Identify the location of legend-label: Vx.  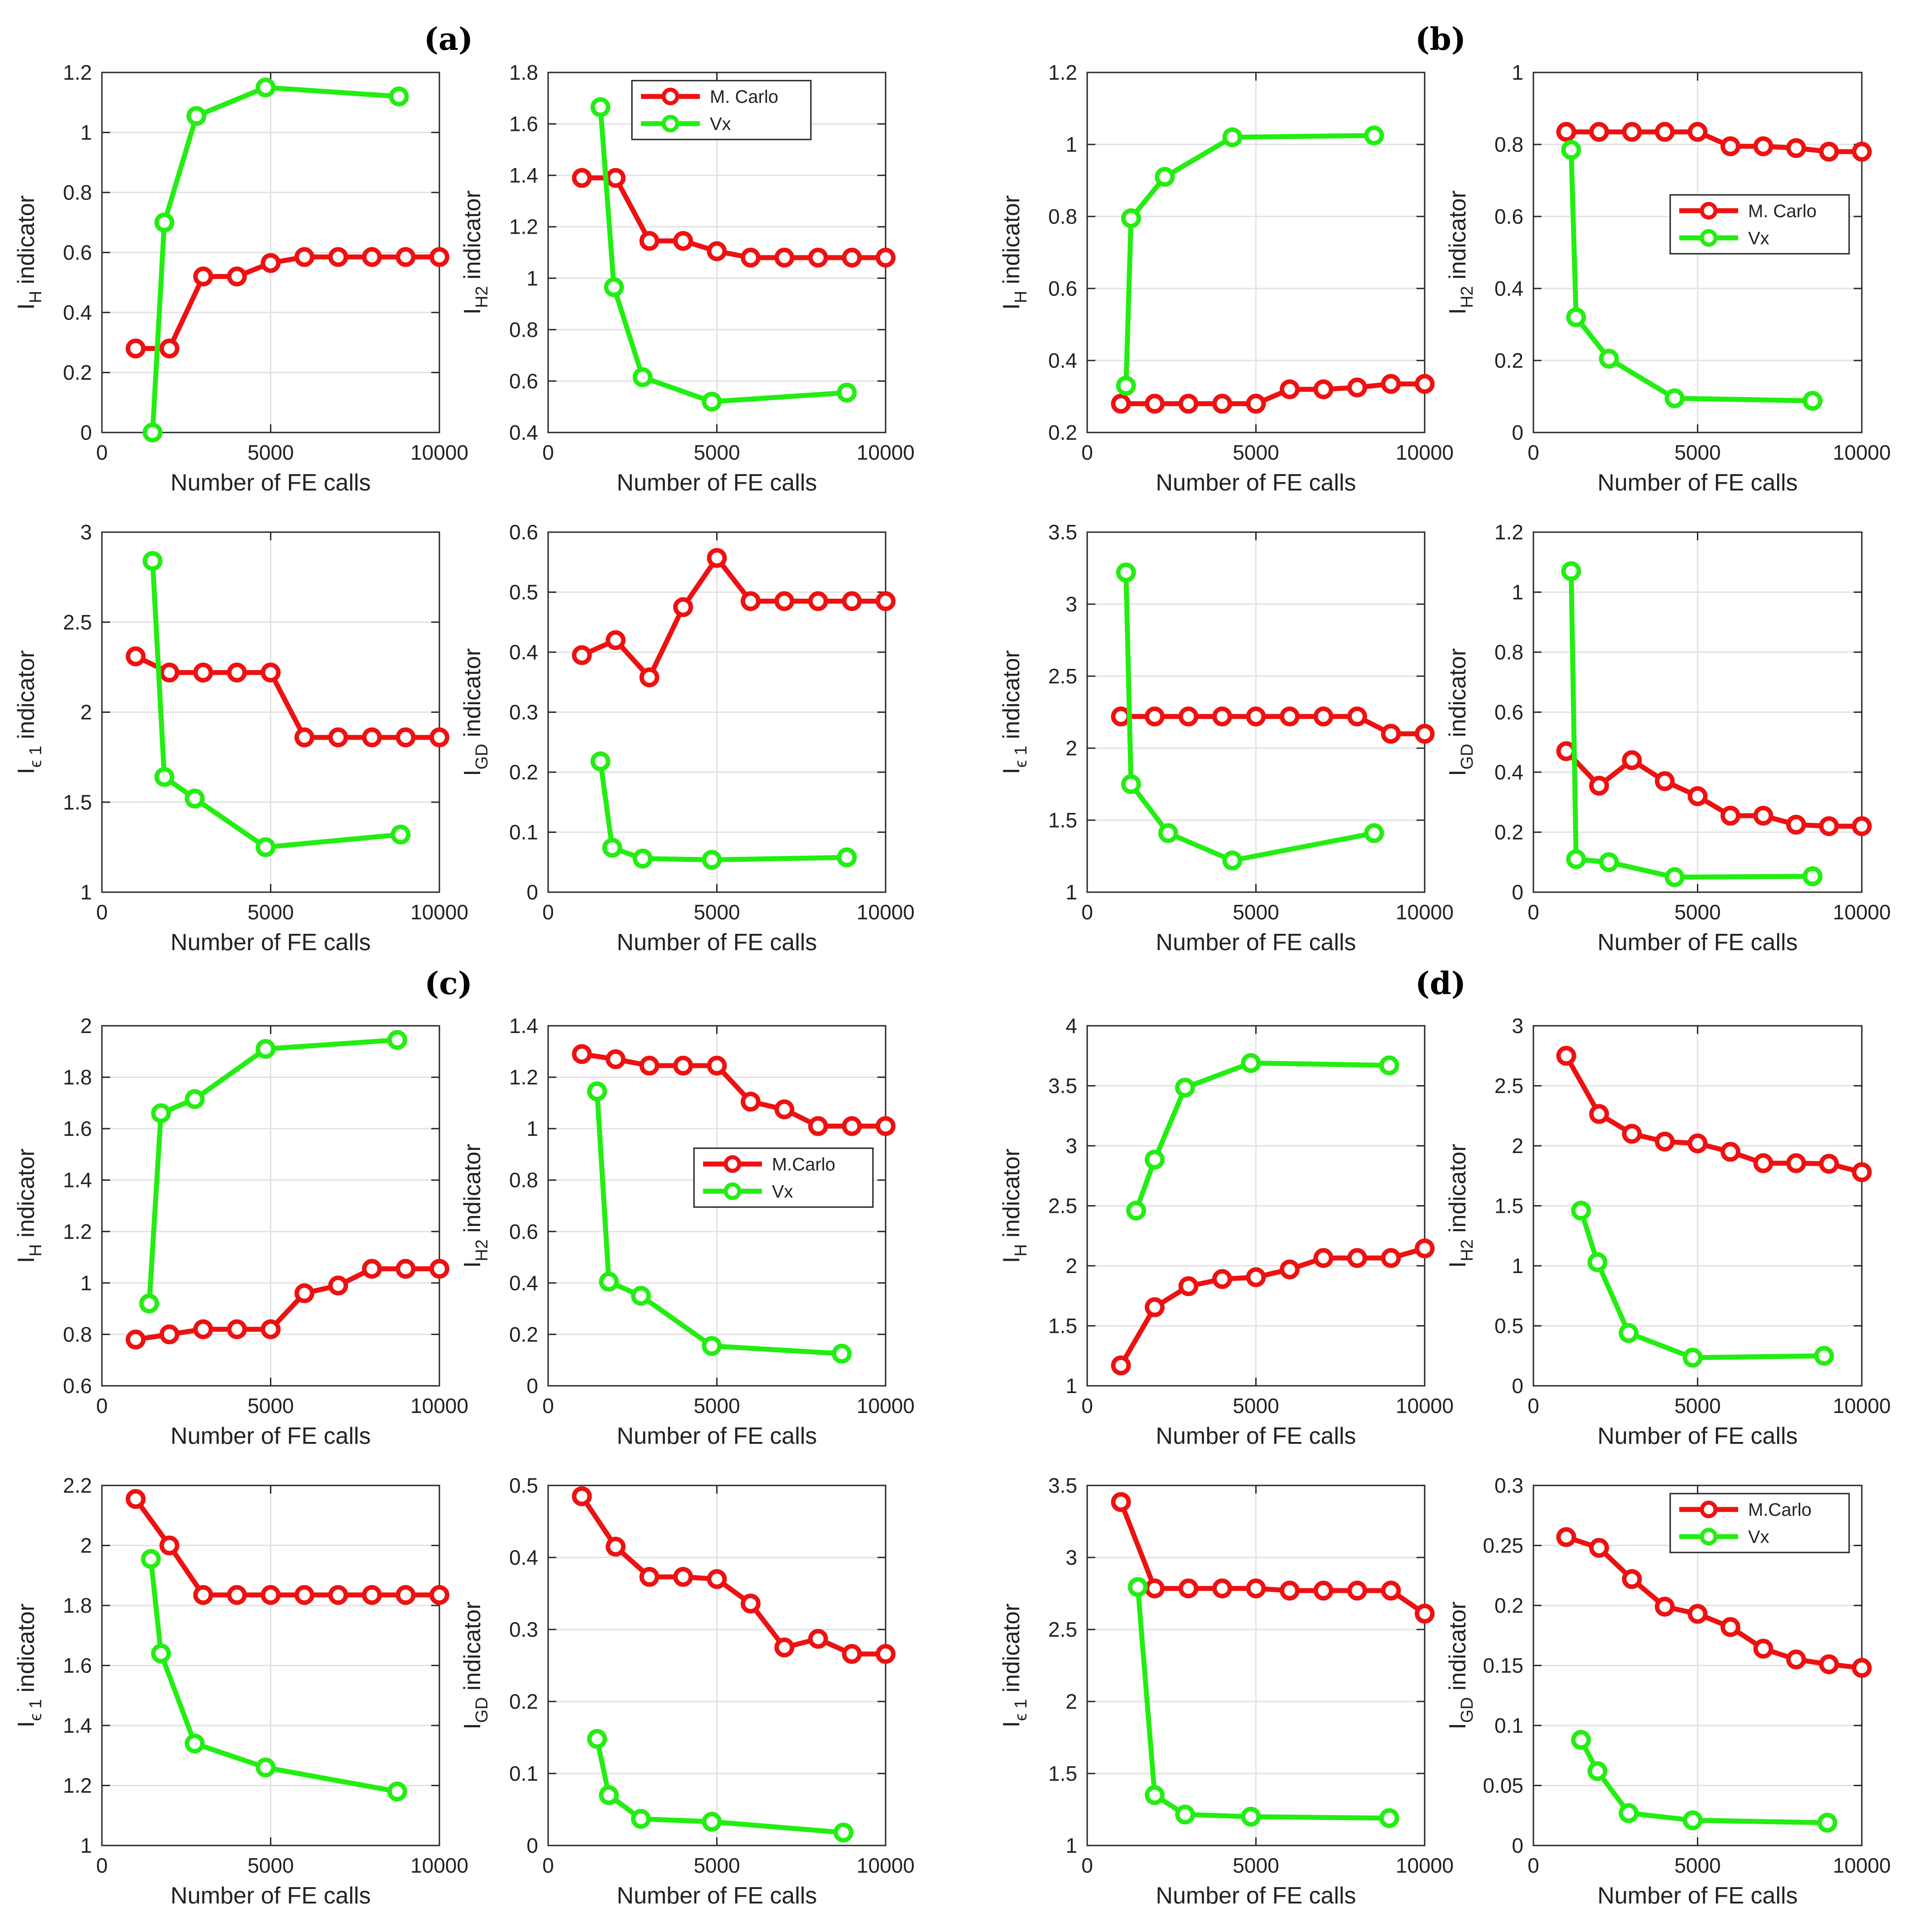
(720, 124).